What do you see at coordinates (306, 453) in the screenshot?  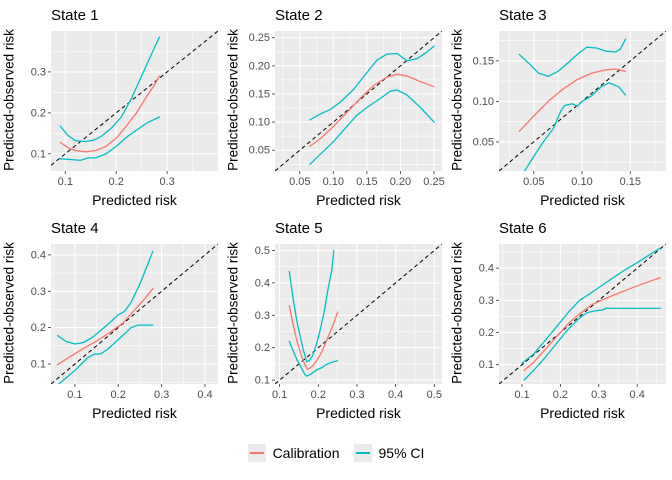 I see `legend-label-calibration: Calibration` at bounding box center [306, 453].